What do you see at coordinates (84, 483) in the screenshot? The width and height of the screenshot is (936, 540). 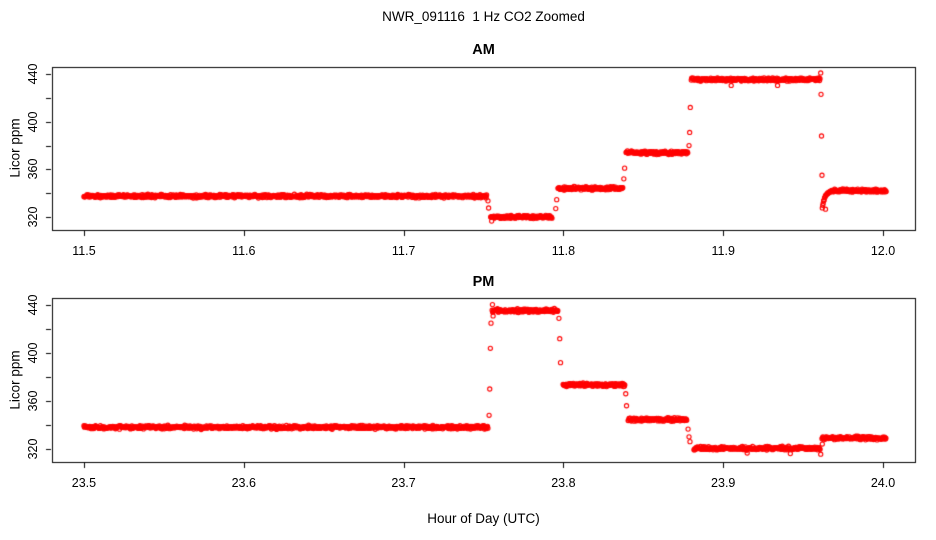 I see `x-tick-label: 23.5` at bounding box center [84, 483].